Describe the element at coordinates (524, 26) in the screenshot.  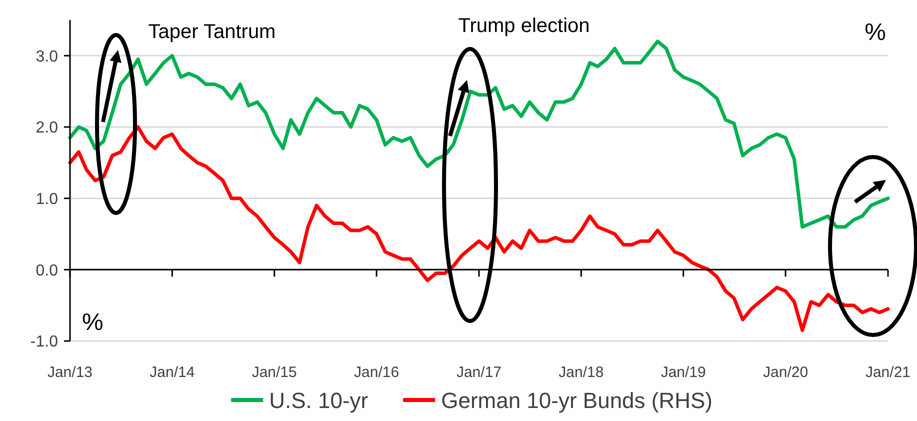
I see `annotation: Trump election` at that location.